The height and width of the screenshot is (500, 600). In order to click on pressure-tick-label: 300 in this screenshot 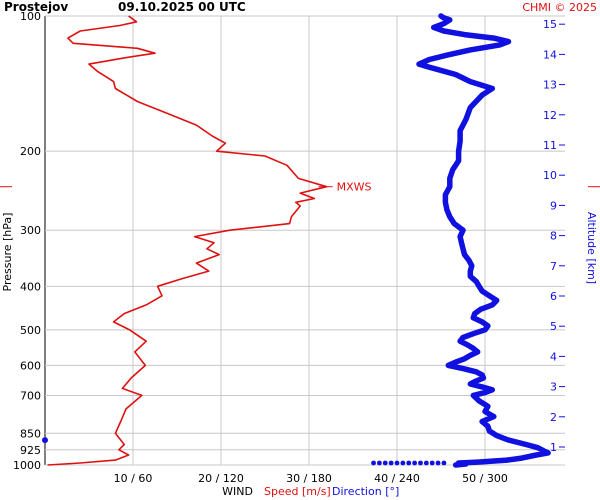, I will do `click(30, 230)`.